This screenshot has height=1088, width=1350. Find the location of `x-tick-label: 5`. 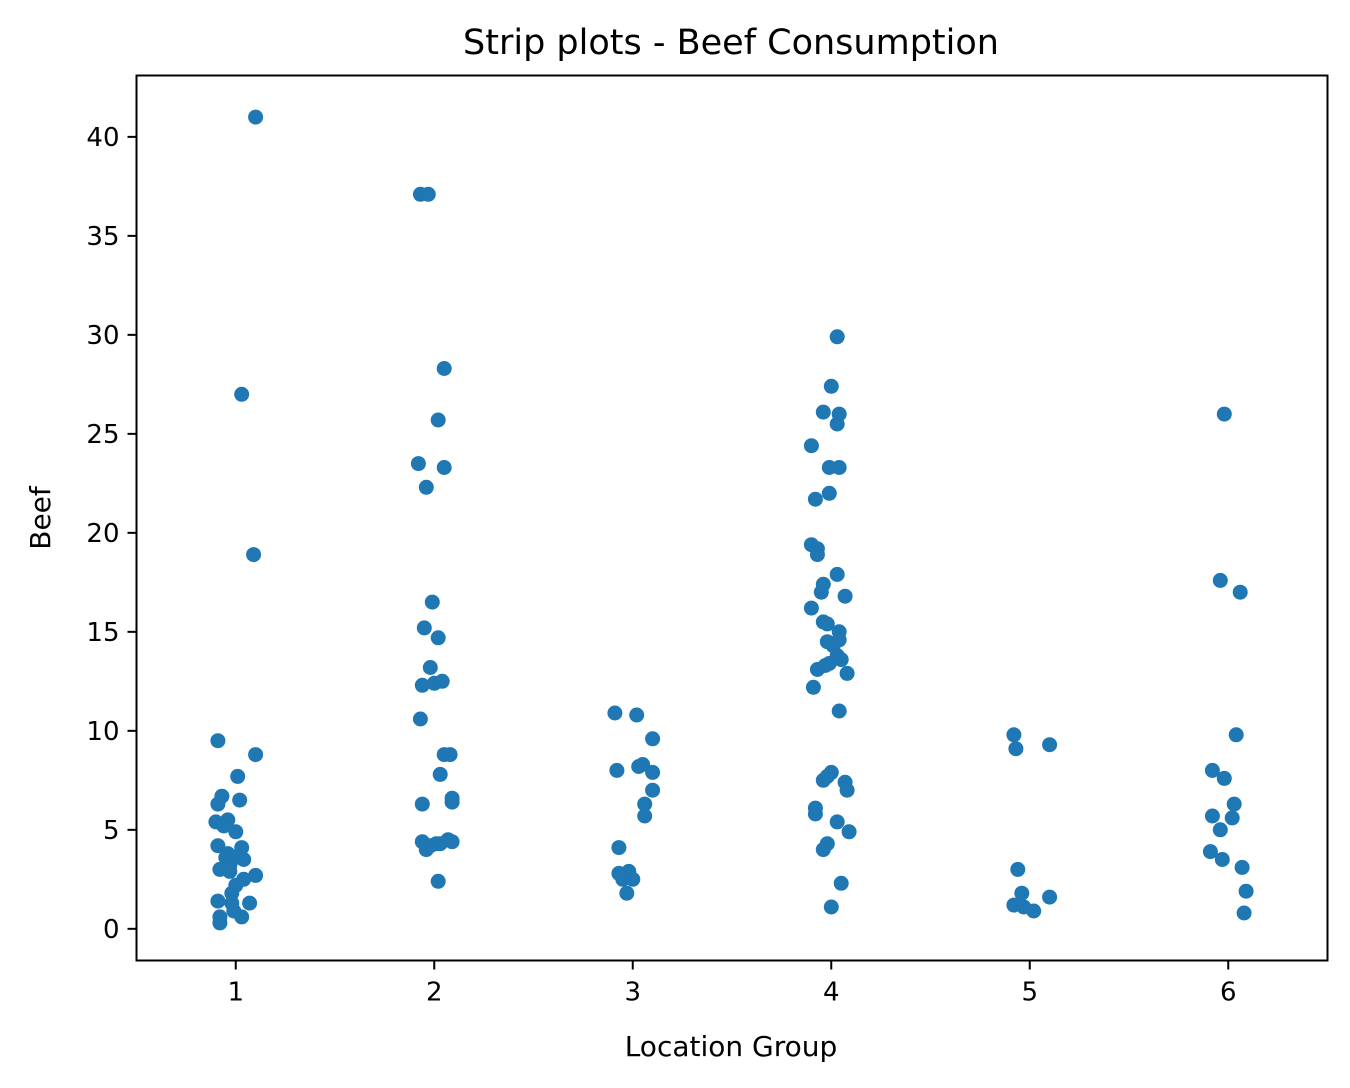

x-tick-label: 5 is located at coordinates (1029, 993).